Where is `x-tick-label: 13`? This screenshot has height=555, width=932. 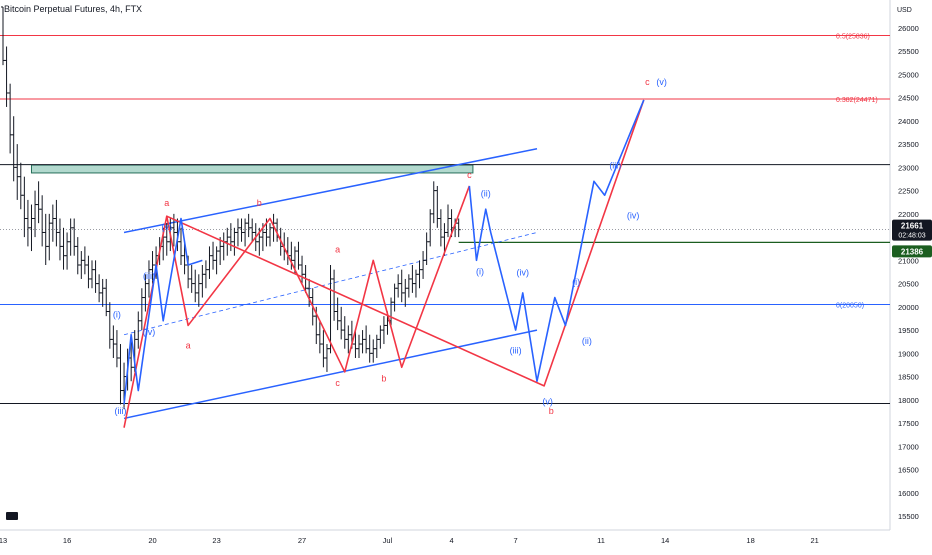
x-tick-label: 13 is located at coordinates (3, 540).